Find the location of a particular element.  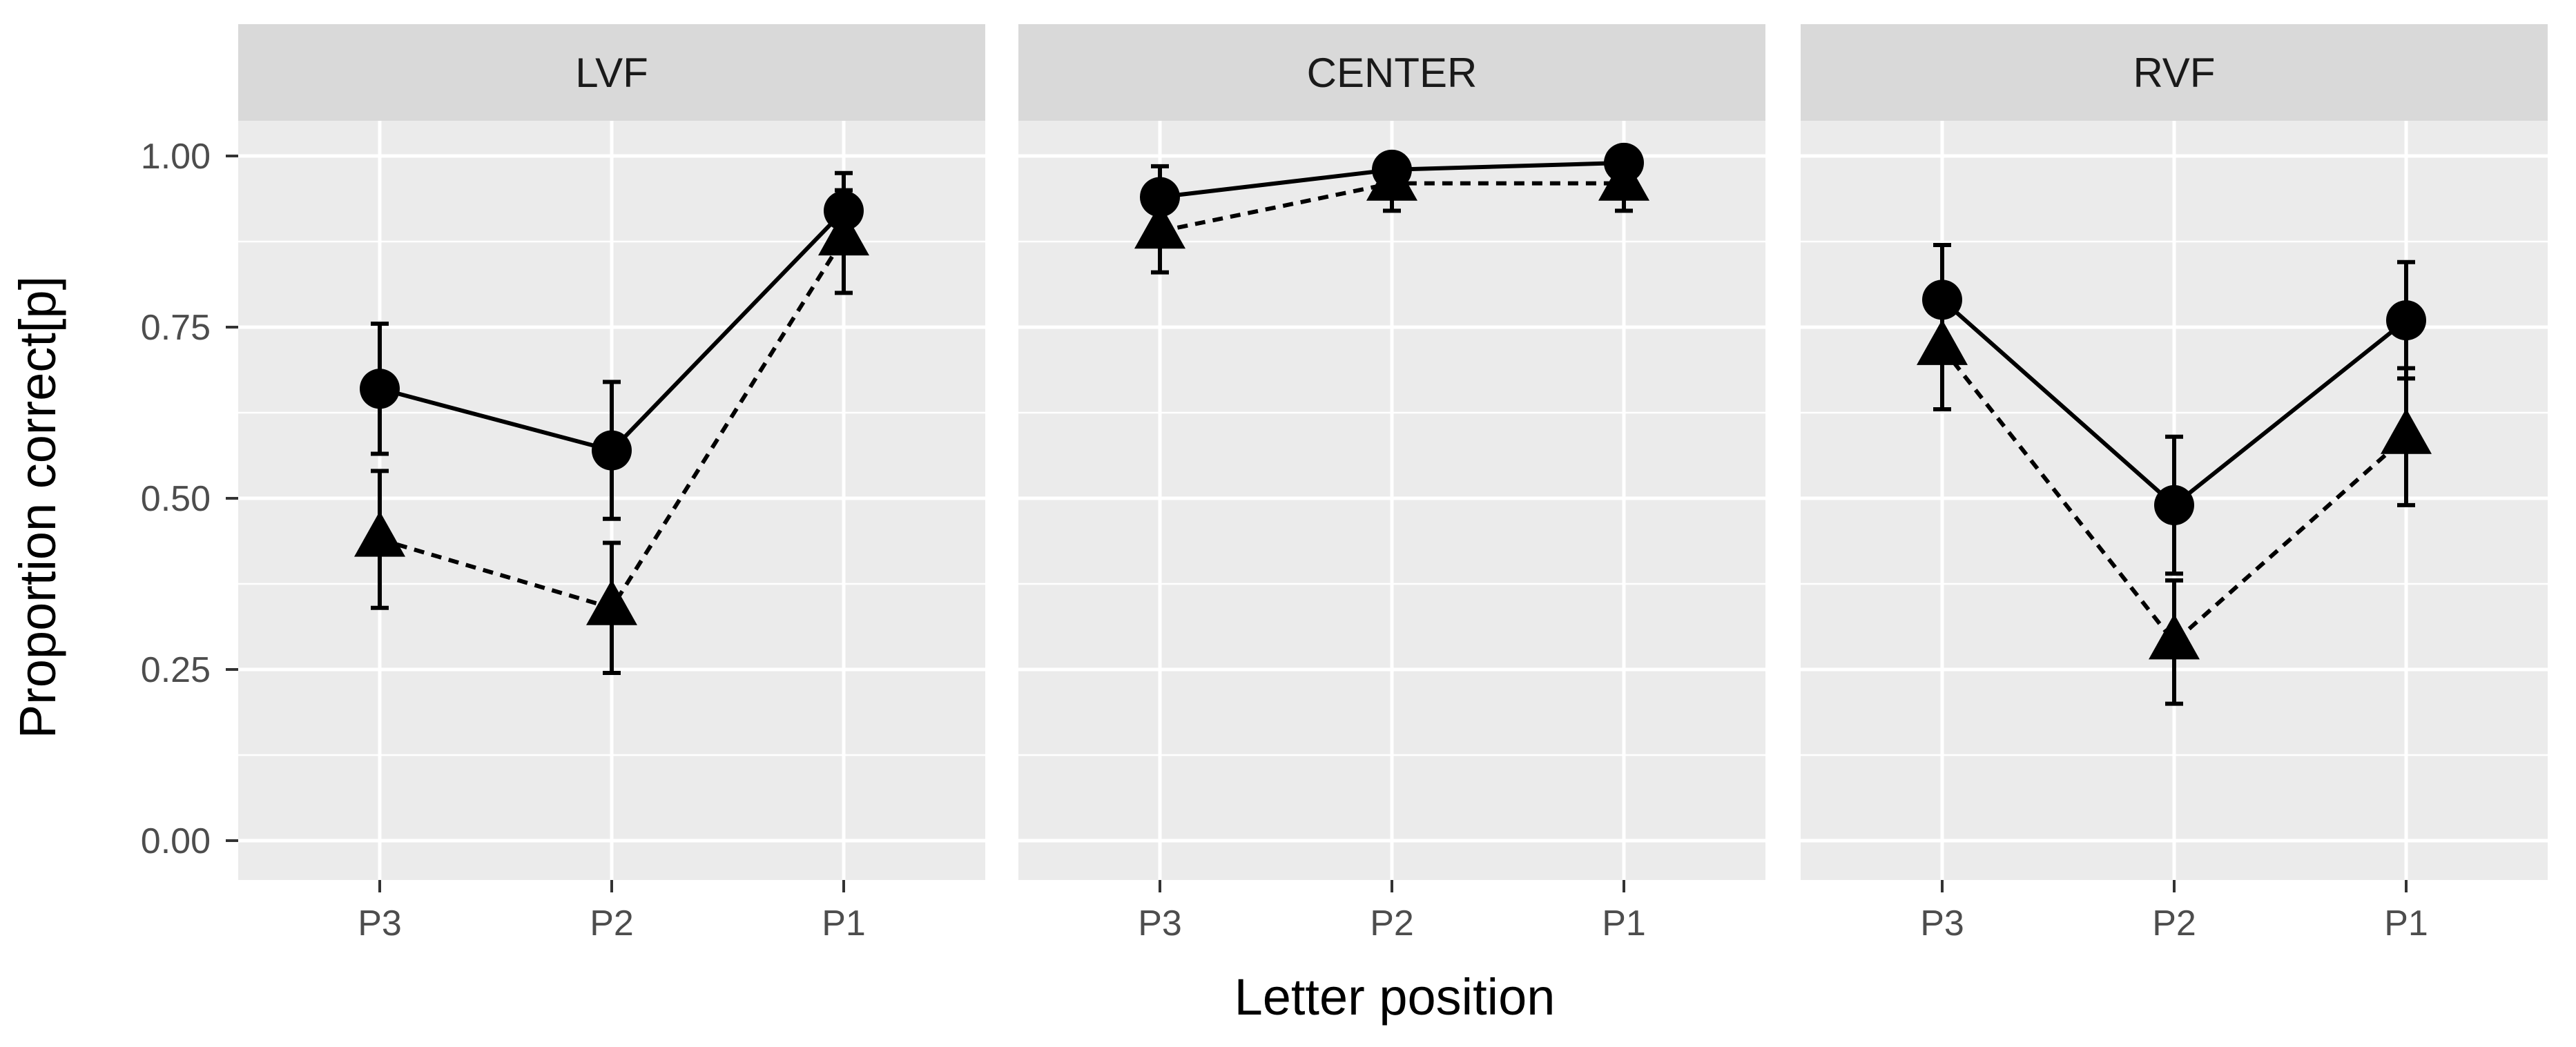

x-axis-title: Letter position is located at coordinates (1395, 997).